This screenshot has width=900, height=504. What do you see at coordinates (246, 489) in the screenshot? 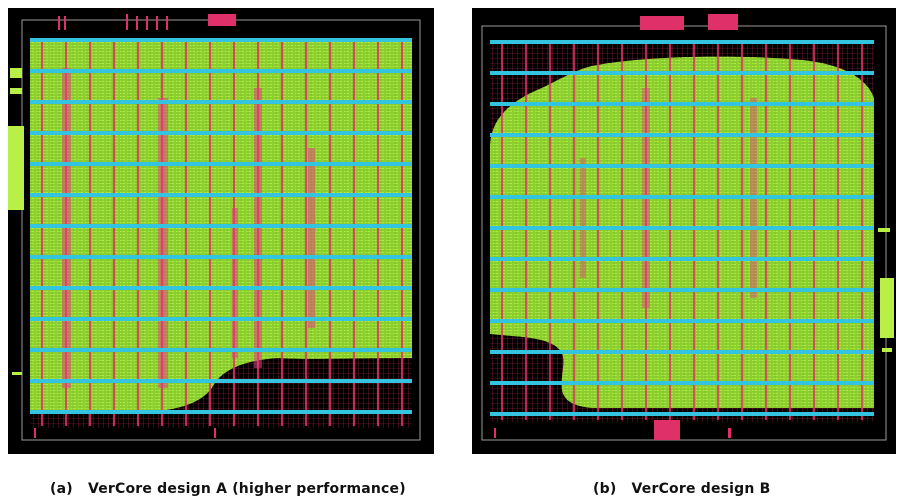
I see `caption-text-a: VerCore design A (higher performance)` at bounding box center [246, 489].